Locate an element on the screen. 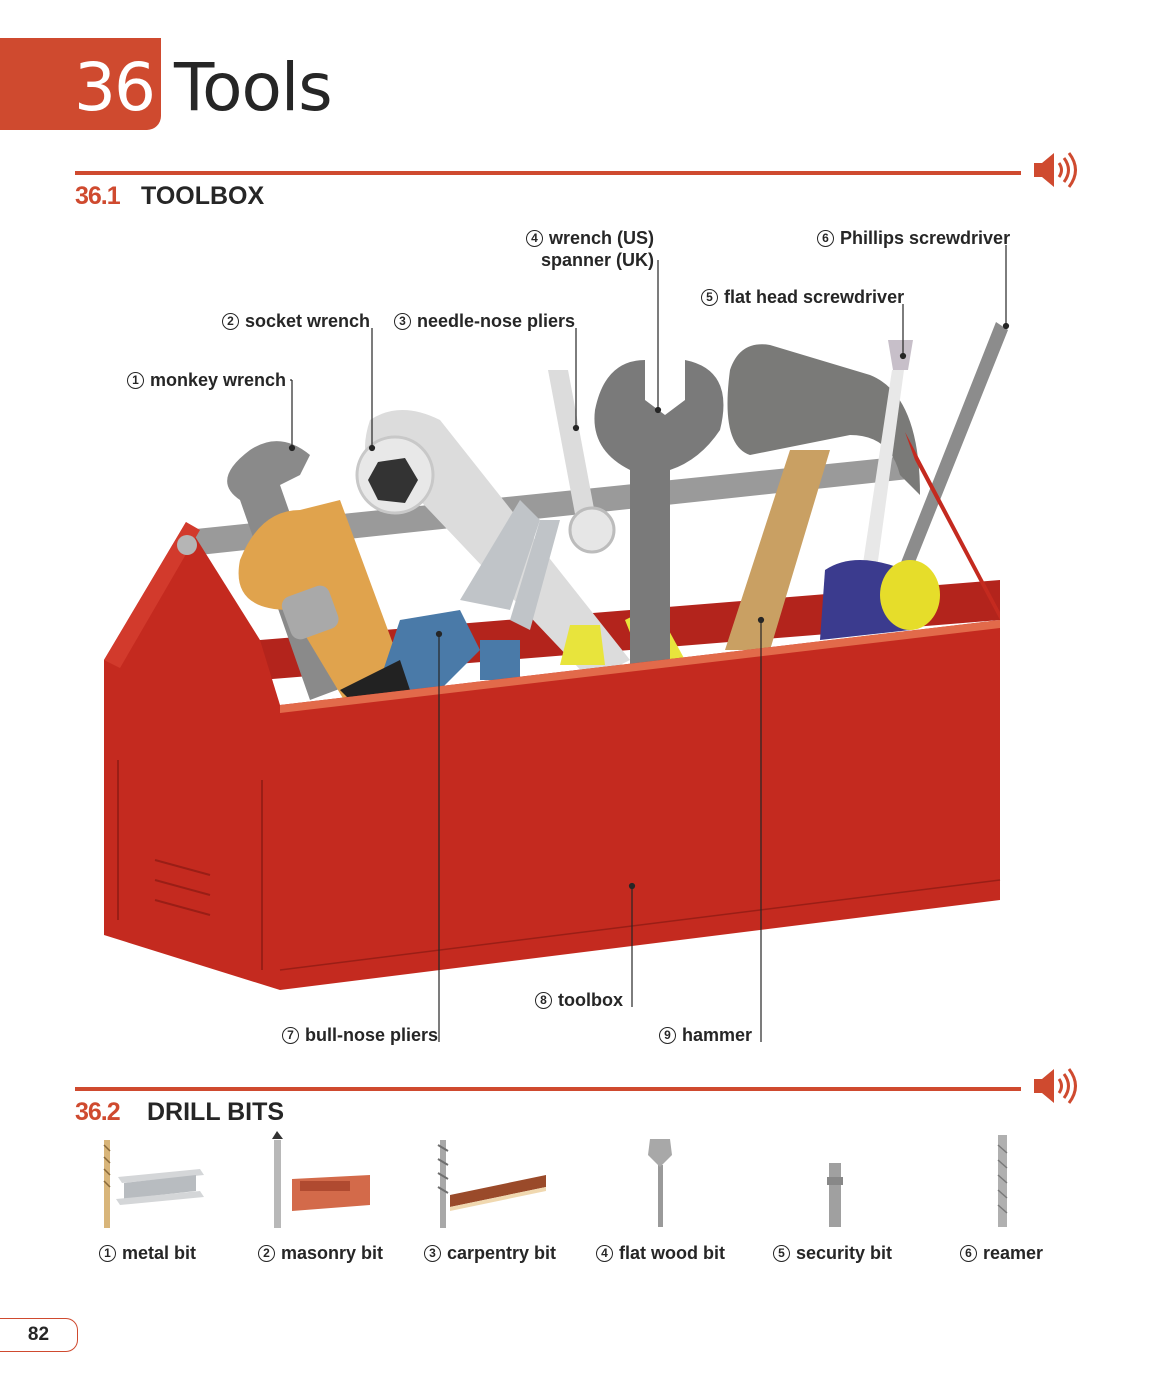 The height and width of the screenshot is (1376, 1152). phillips-screwdriver-icon is located at coordinates (944, 476).